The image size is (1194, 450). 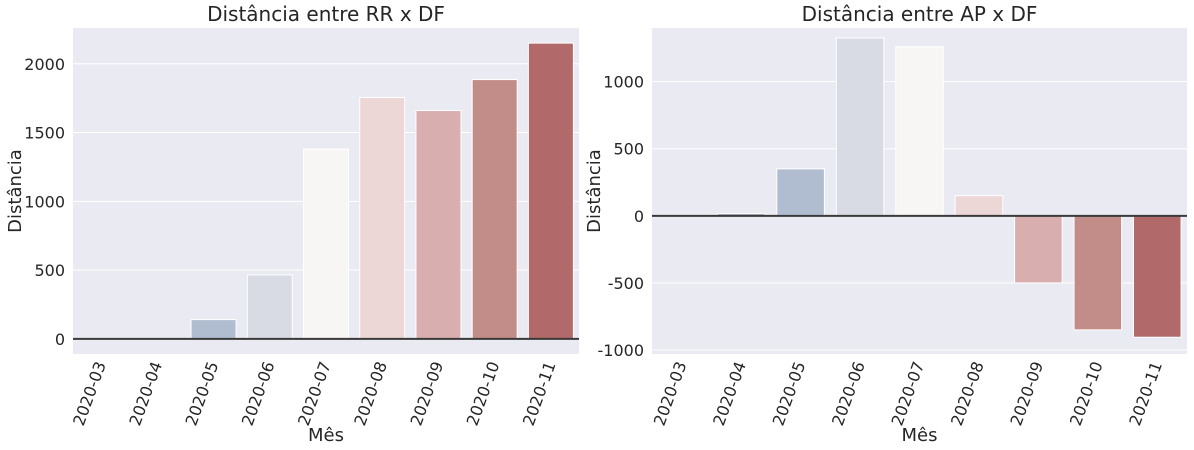 I want to click on y-tick-labels: 0 500 1000 1500 2000, so click(x=44, y=202).